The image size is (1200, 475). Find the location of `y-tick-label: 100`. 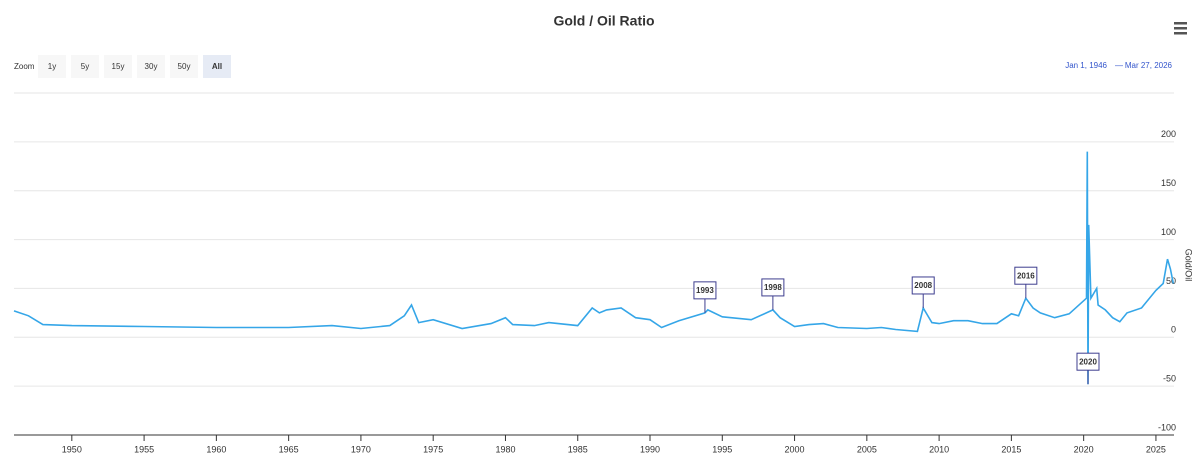

y-tick-label: 100 is located at coordinates (1168, 232).